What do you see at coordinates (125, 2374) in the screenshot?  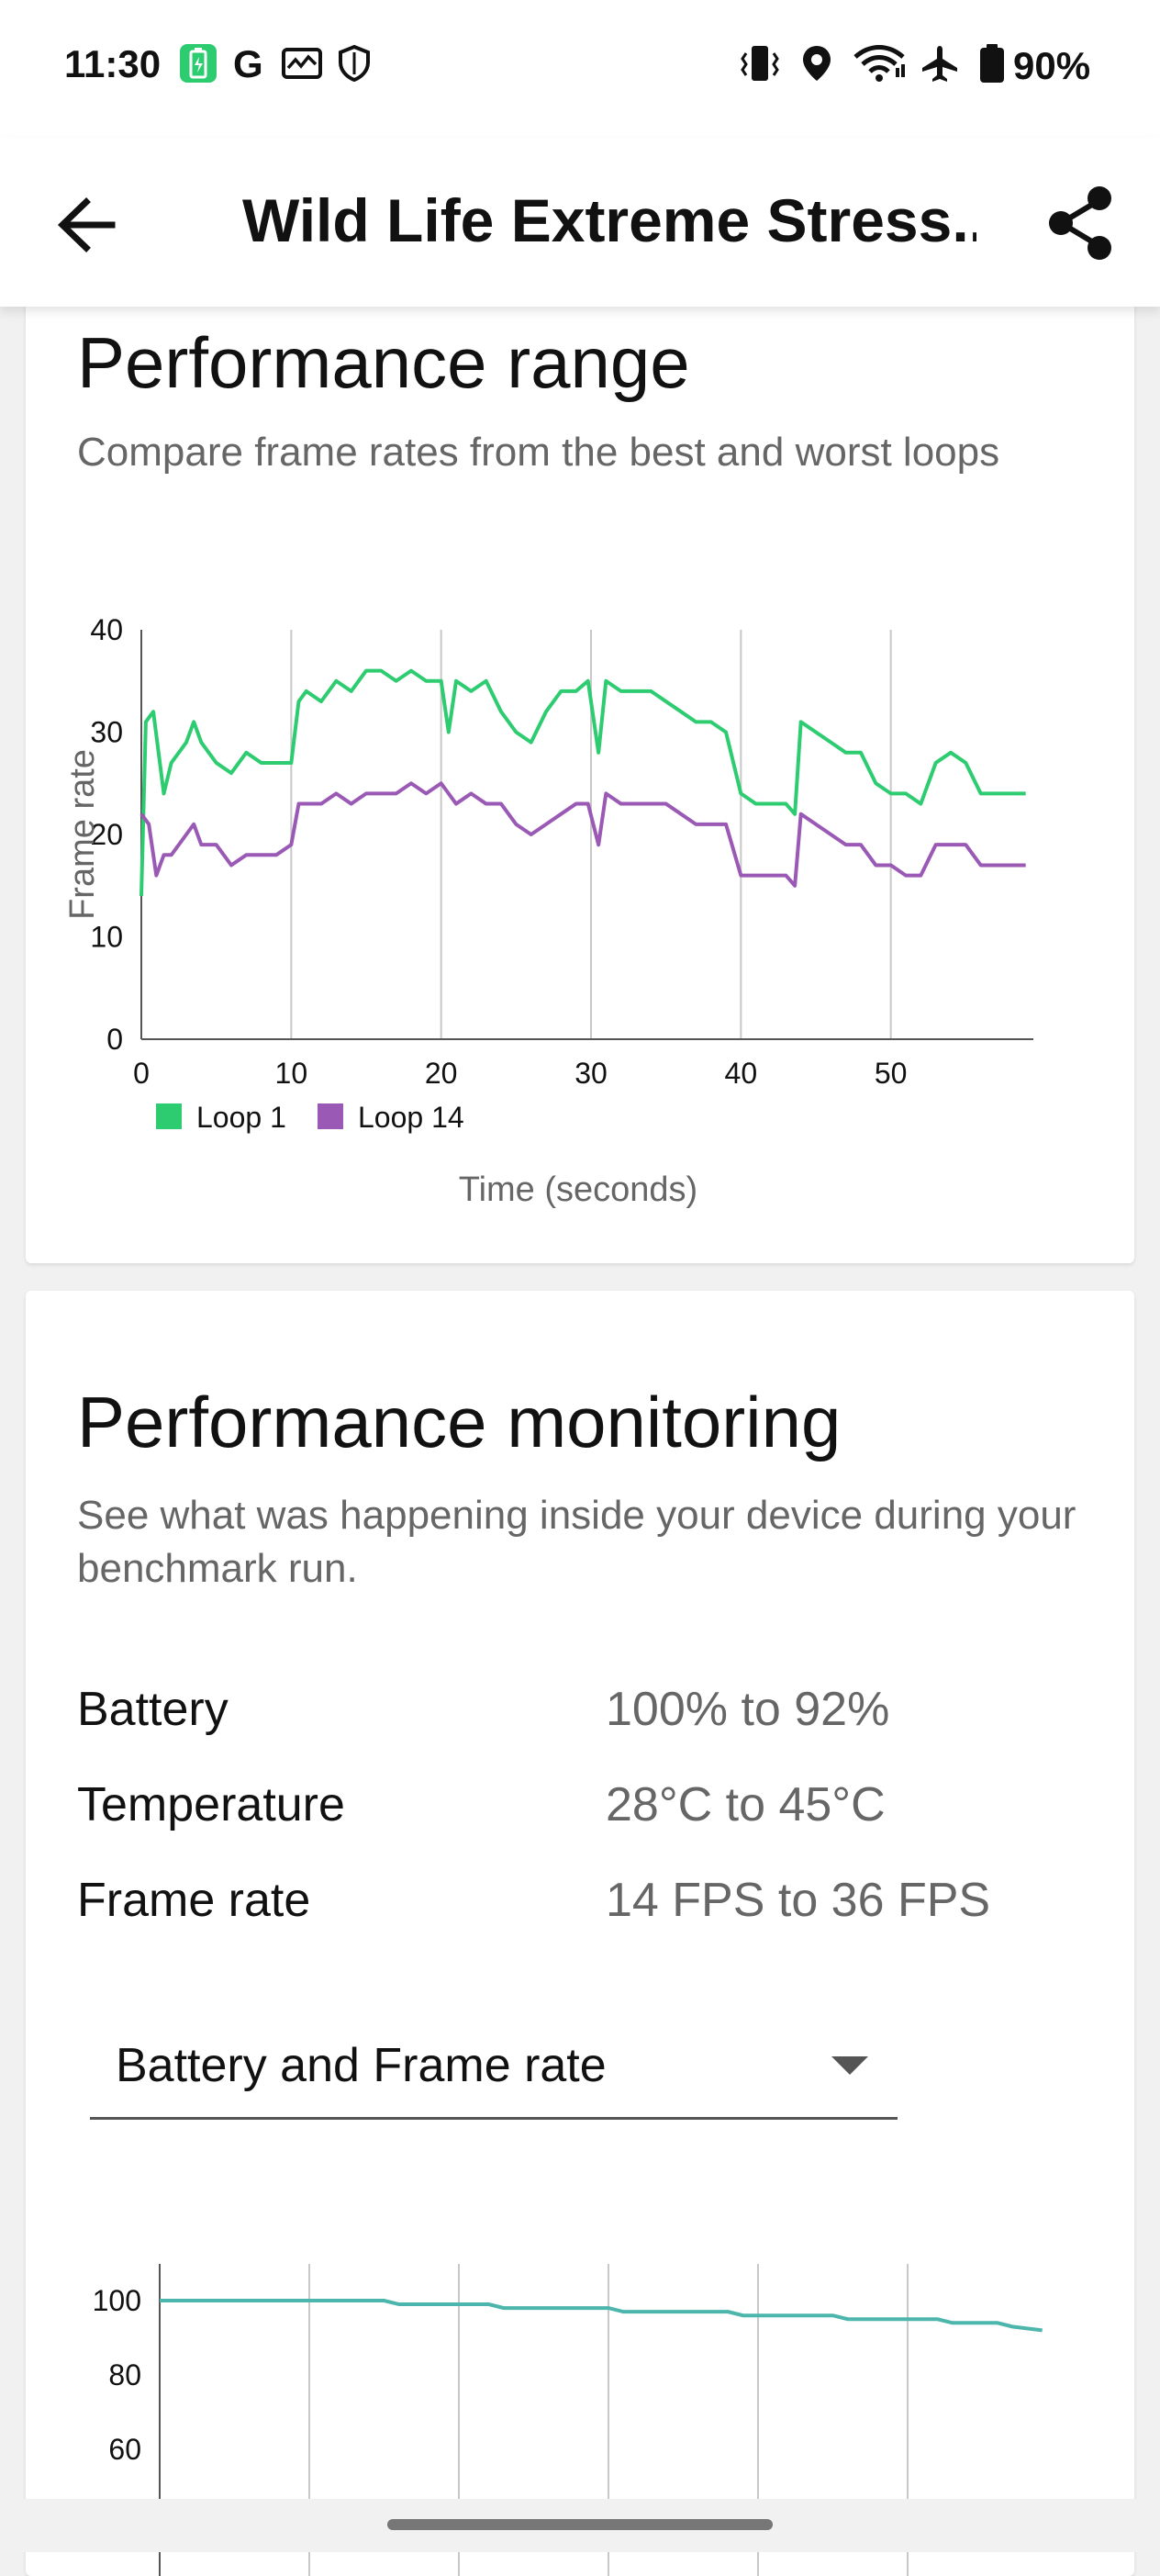 I see `y-tick-label: 80` at bounding box center [125, 2374].